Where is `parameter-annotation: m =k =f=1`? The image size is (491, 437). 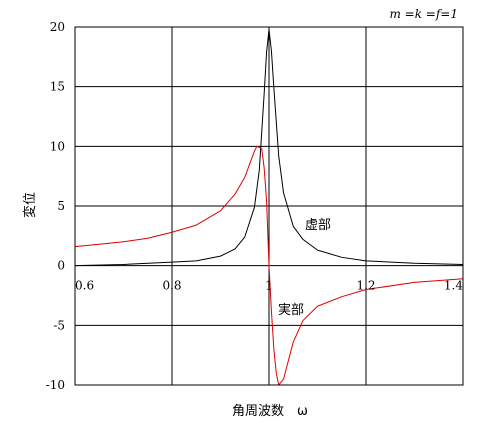
parameter-annotation: m =k =f=1 is located at coordinates (423, 14).